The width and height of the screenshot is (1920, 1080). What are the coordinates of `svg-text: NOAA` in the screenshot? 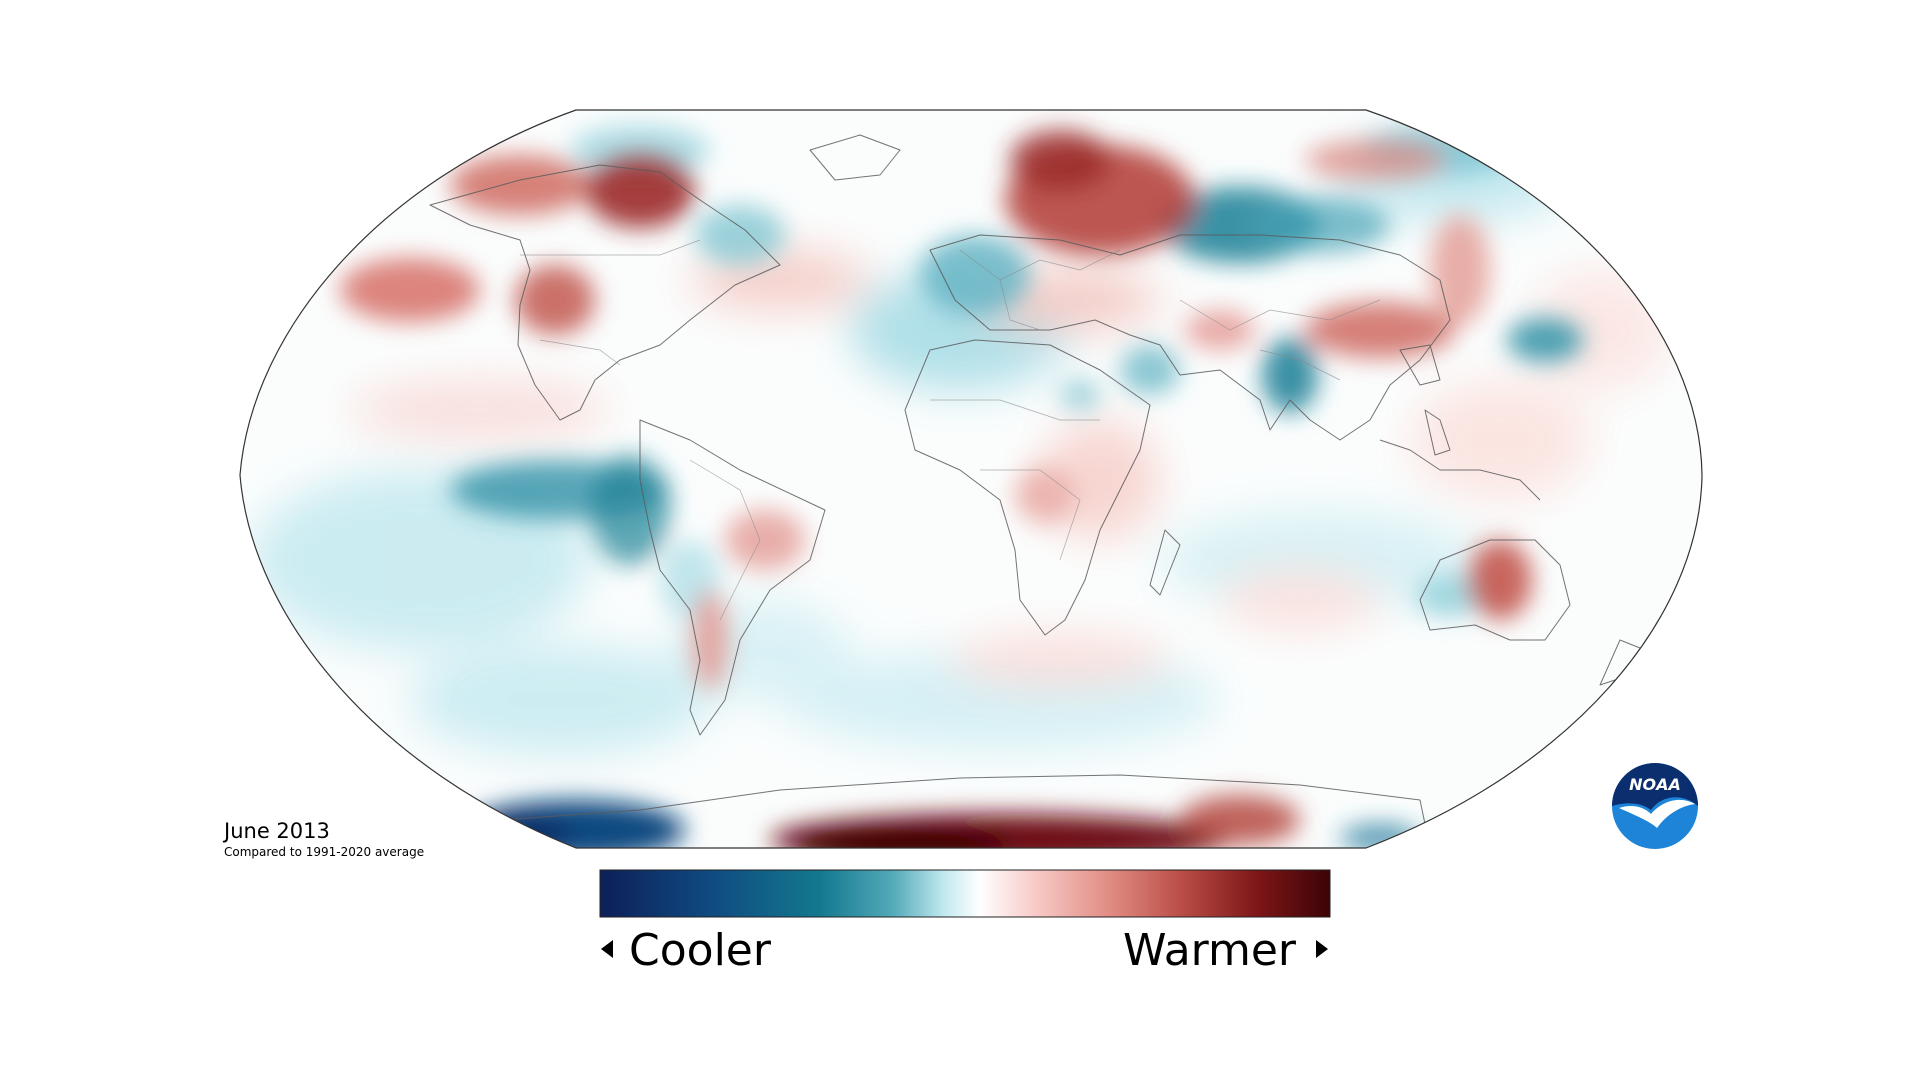 It's located at (1655, 784).